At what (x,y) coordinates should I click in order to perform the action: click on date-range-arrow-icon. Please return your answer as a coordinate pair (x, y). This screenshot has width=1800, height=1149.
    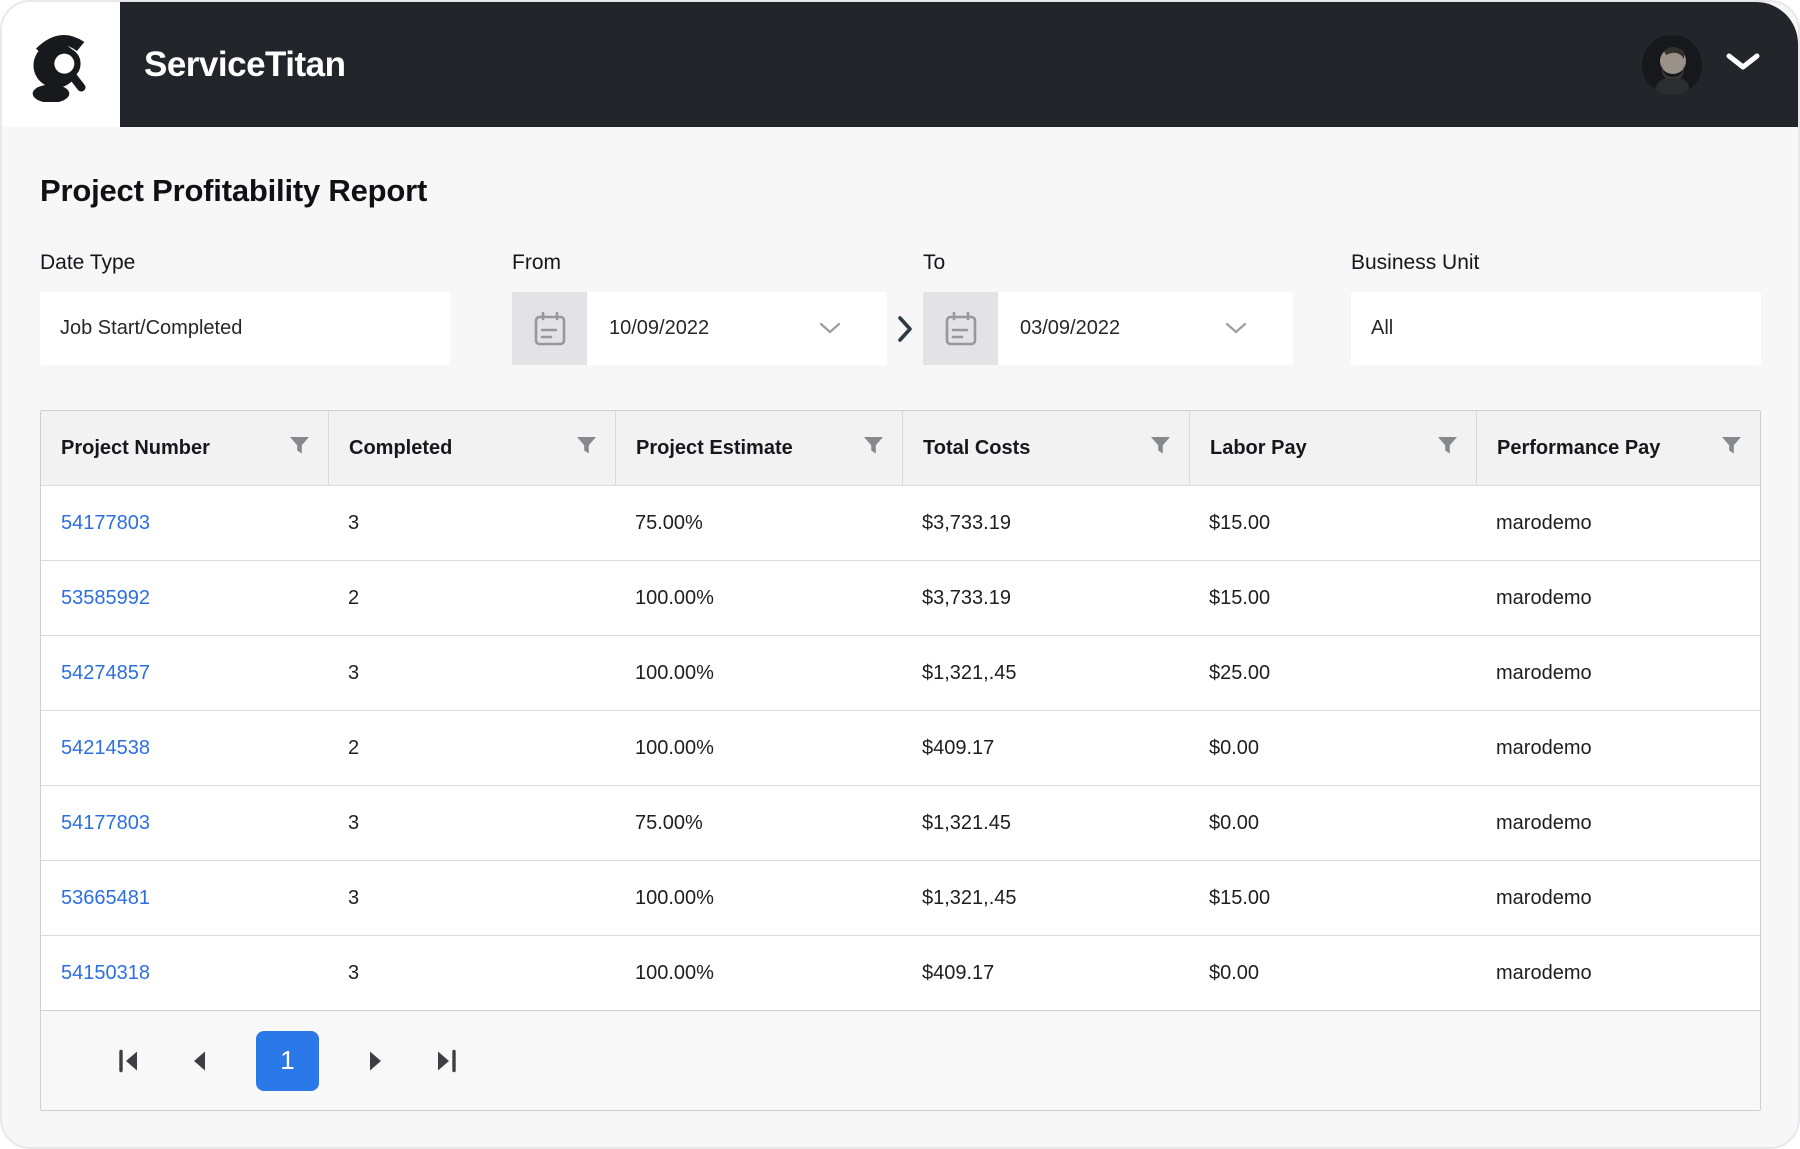
    Looking at the image, I should click on (905, 328).